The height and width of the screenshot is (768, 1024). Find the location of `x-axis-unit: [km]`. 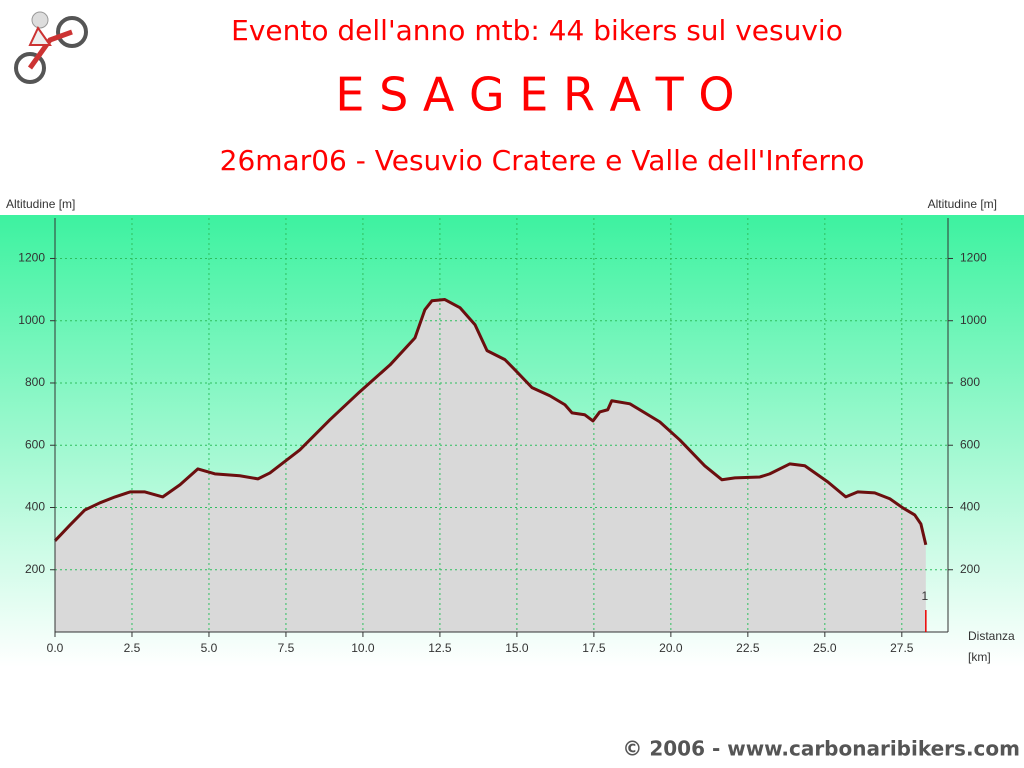

x-axis-unit: [km] is located at coordinates (979, 657).